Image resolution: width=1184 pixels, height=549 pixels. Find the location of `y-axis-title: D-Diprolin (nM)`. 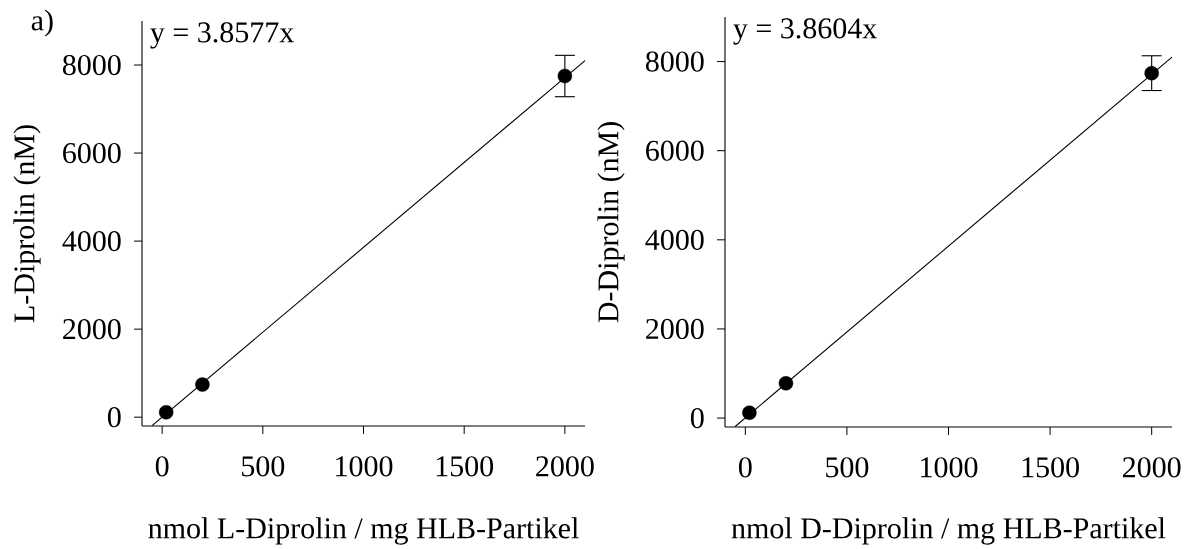

y-axis-title: D-Diprolin (nM) is located at coordinates (611, 222).